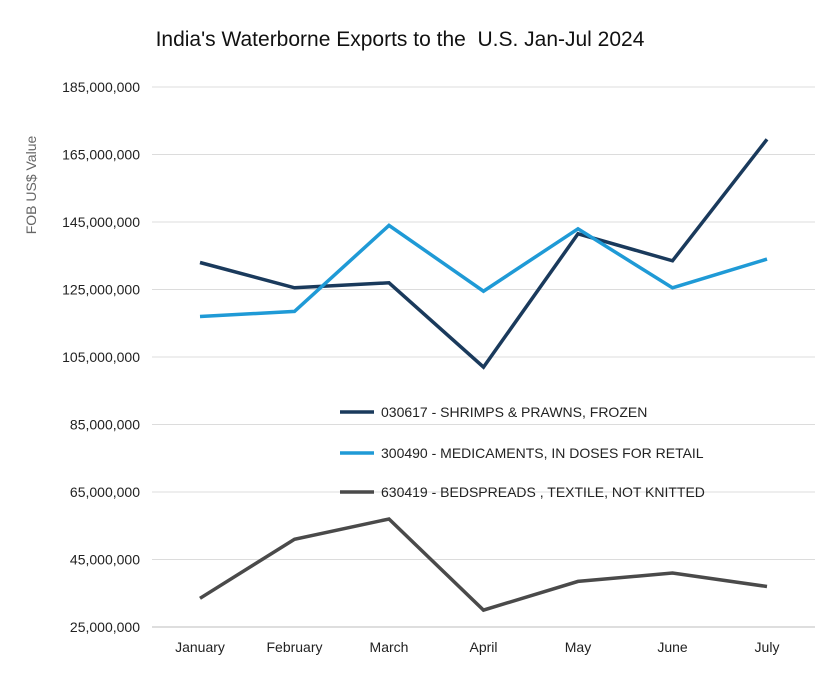  Describe the element at coordinates (767, 647) in the screenshot. I see `x-tick-label: July` at that location.